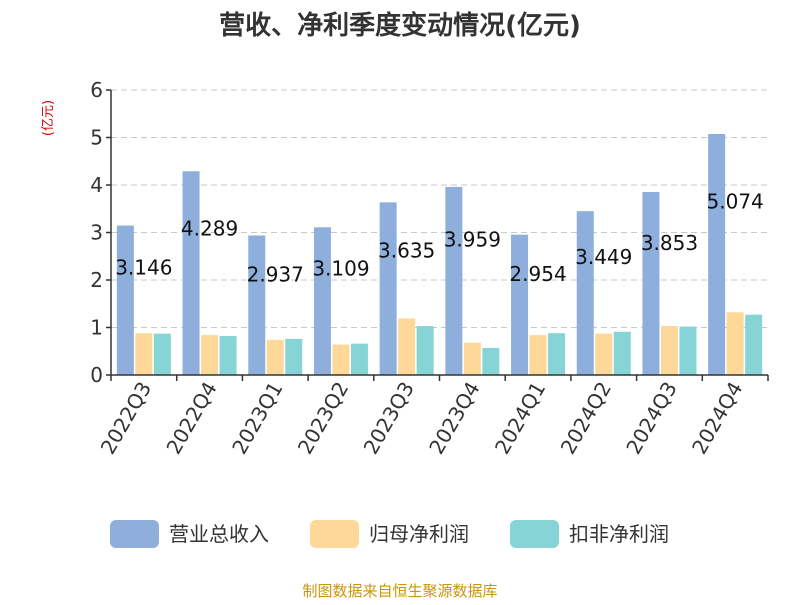  What do you see at coordinates (340, 269) in the screenshot?
I see `data-label: 3.109` at bounding box center [340, 269].